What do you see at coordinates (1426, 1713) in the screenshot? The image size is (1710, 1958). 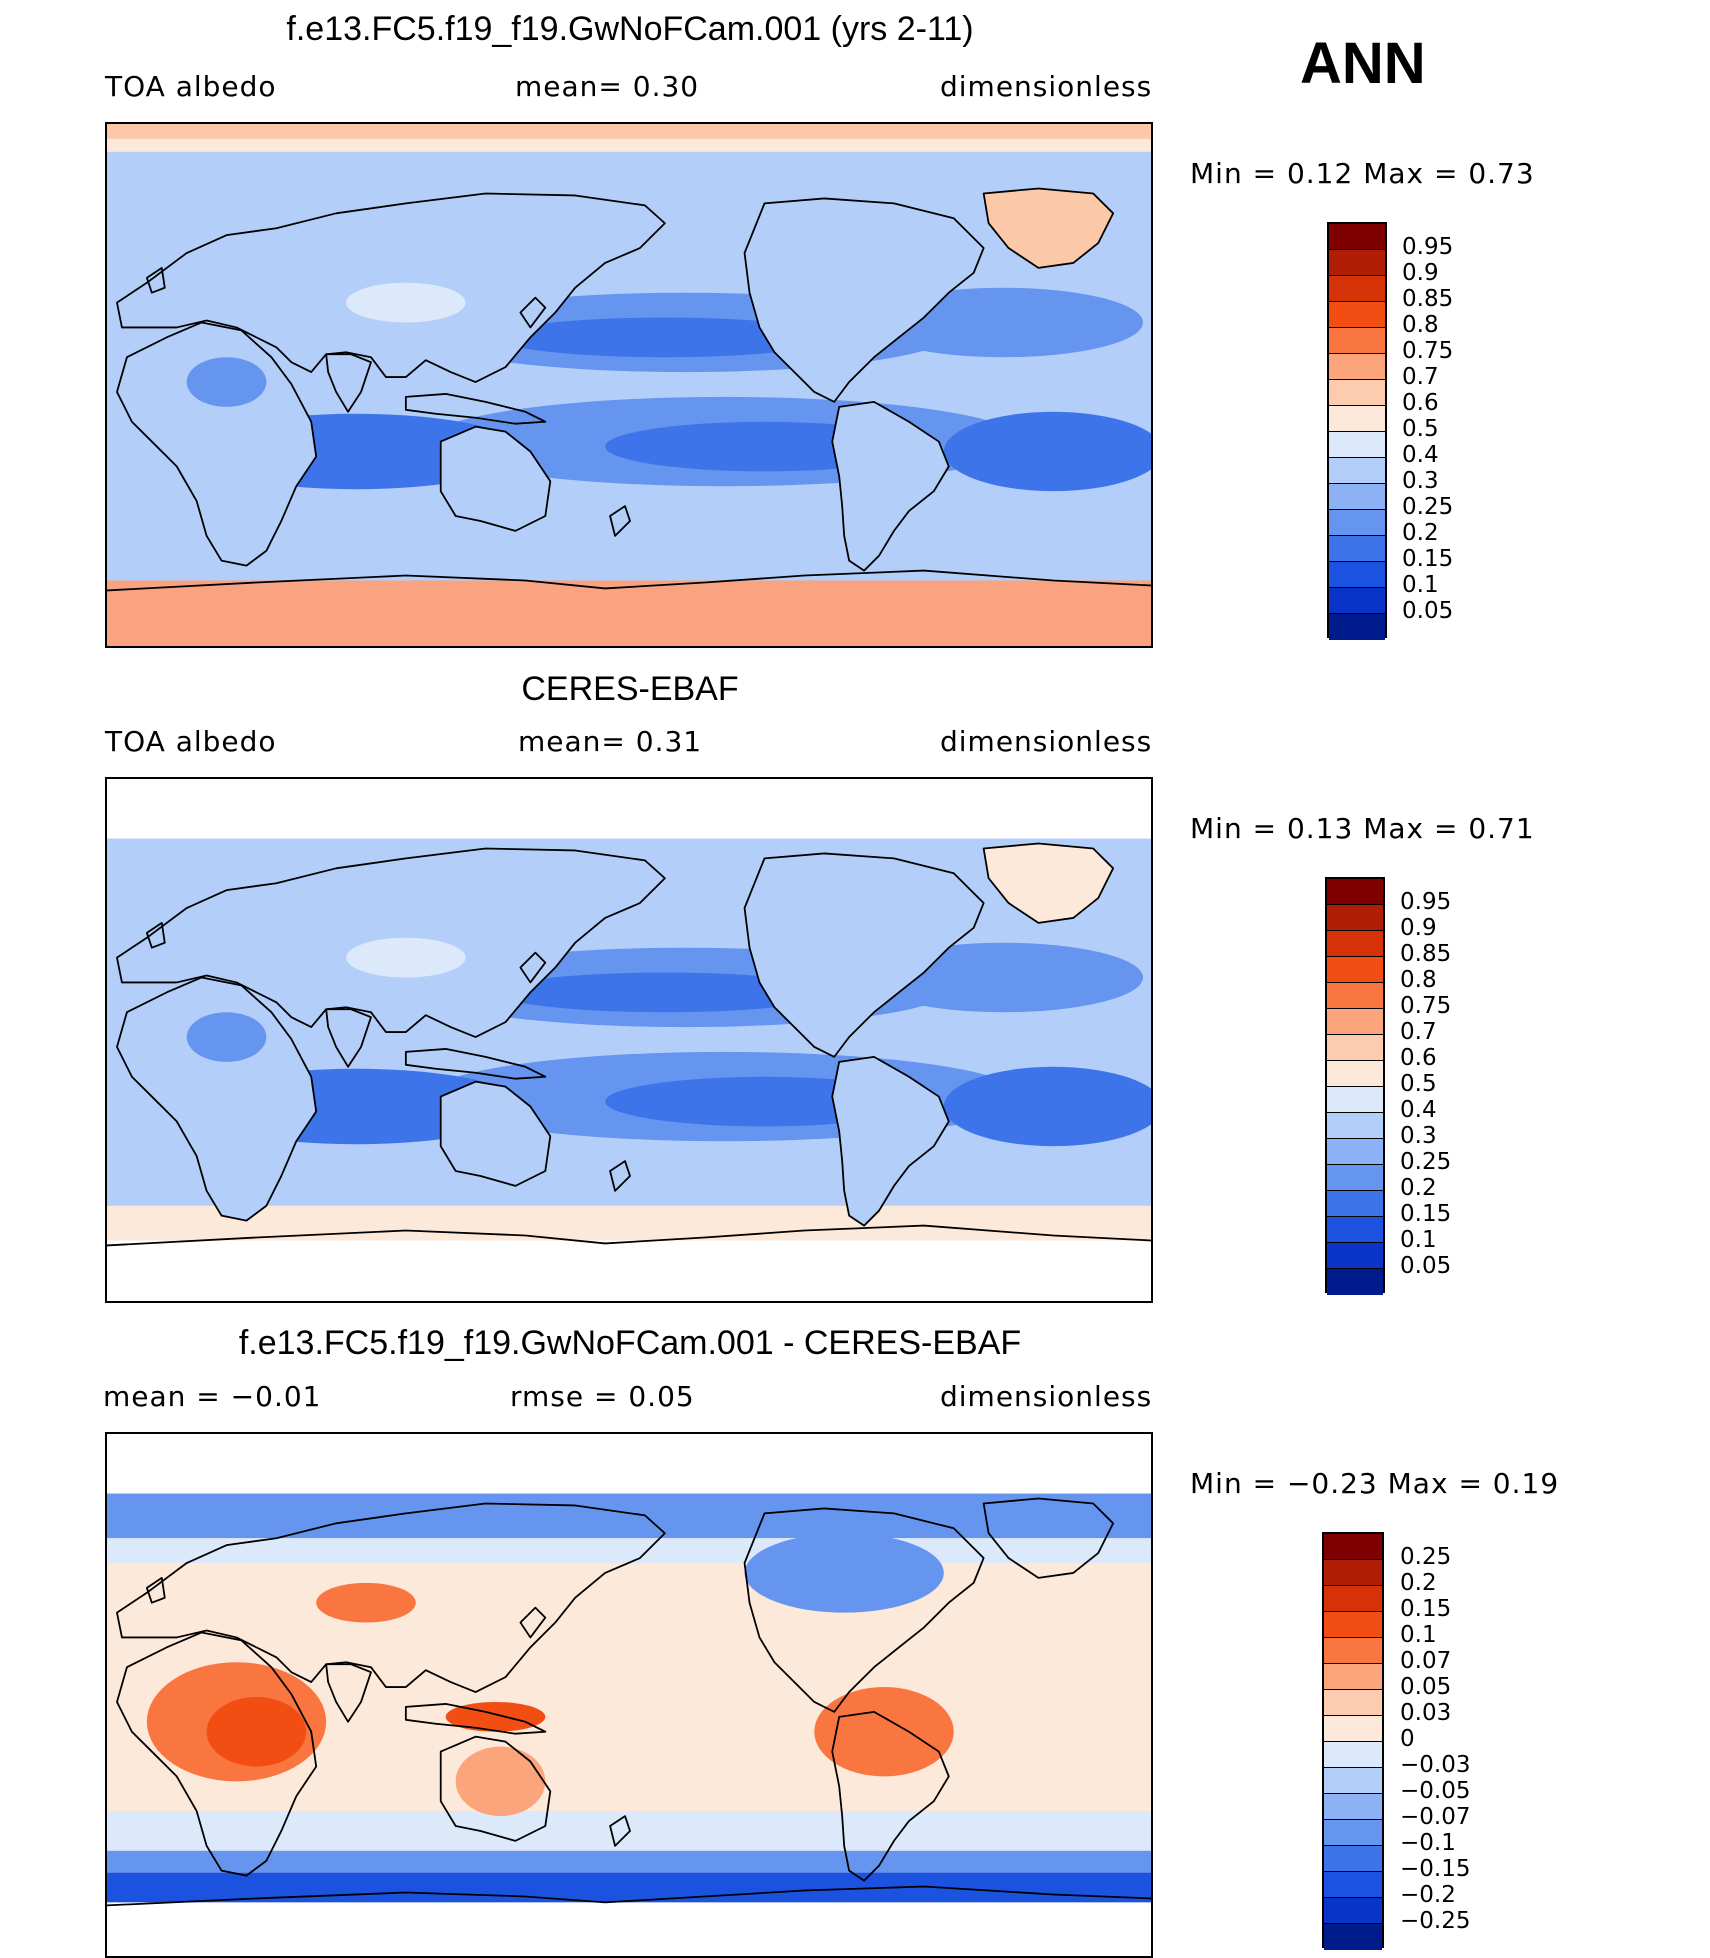 I see `colorbar-tick-label: 0.03` at bounding box center [1426, 1713].